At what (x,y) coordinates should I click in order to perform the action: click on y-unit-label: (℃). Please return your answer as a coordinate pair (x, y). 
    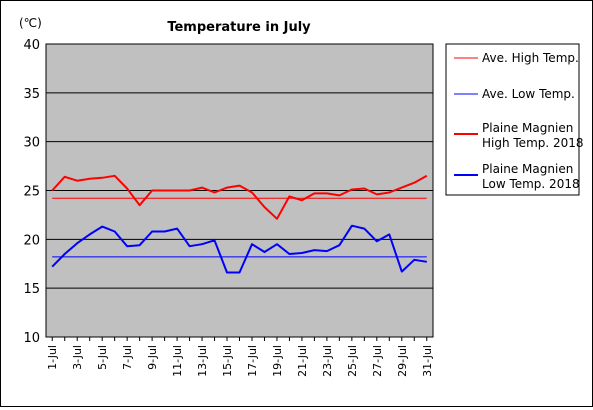
    Looking at the image, I should click on (30, 23).